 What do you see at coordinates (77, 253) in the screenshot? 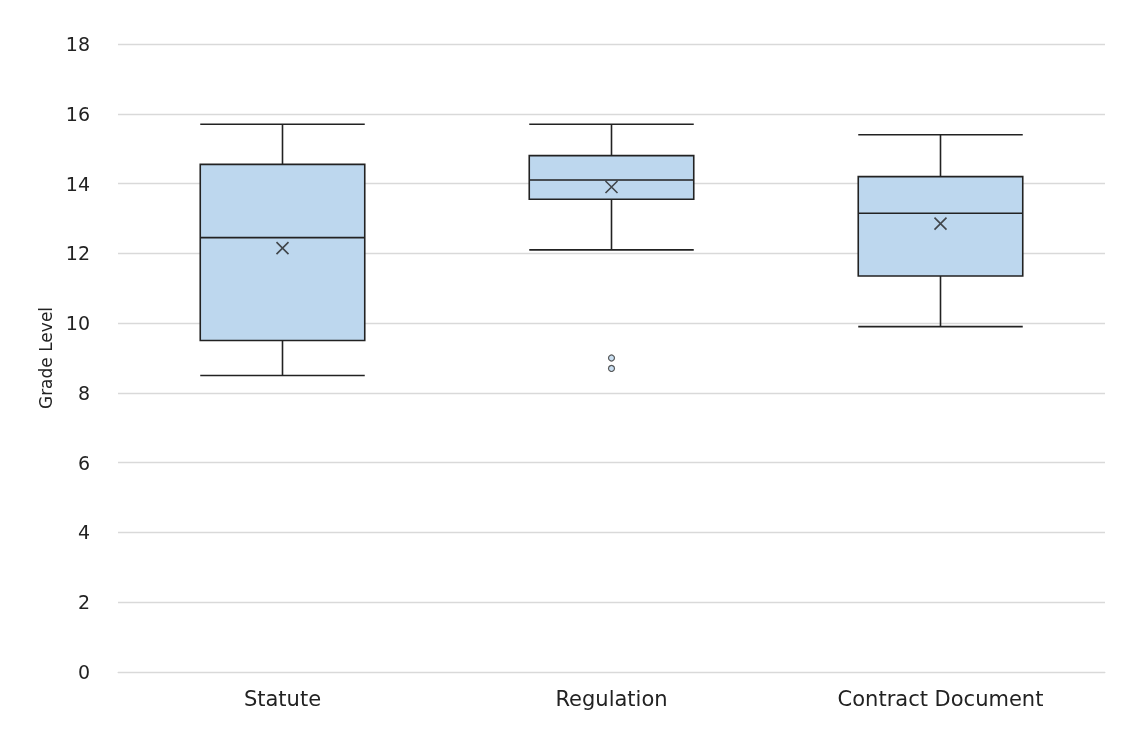
I see `y-tick-label: 12` at bounding box center [77, 253].